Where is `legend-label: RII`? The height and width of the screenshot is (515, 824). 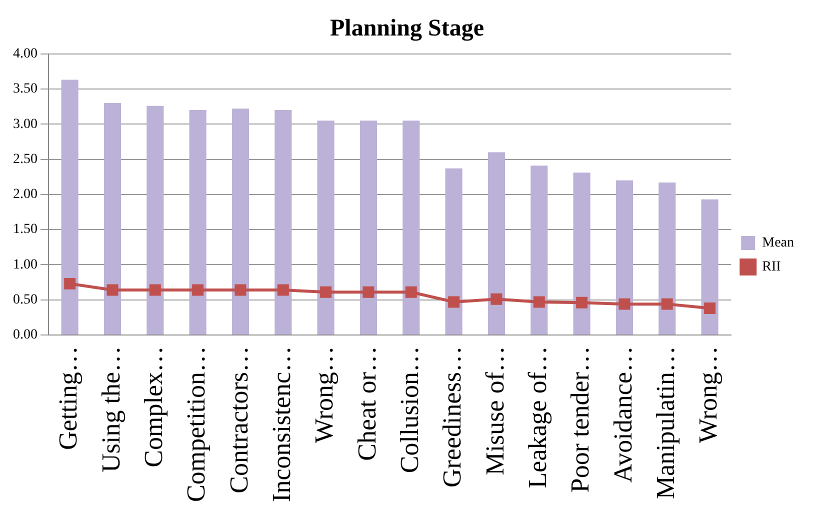
legend-label: RII is located at coordinates (772, 267).